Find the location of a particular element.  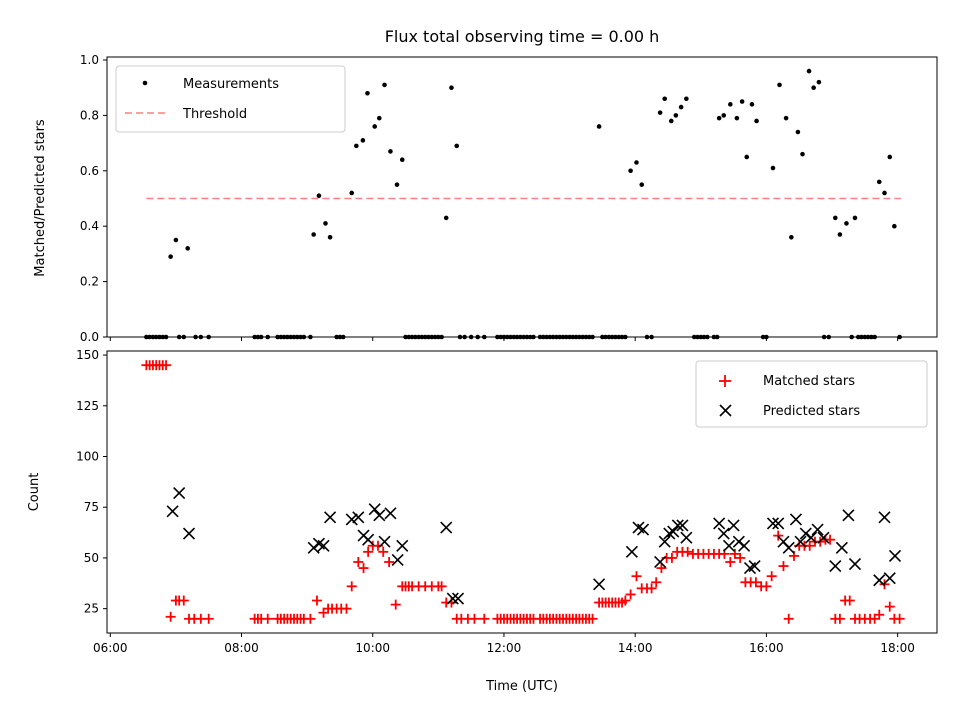

bottom-y-tick-label: 125 is located at coordinates (87, 406).